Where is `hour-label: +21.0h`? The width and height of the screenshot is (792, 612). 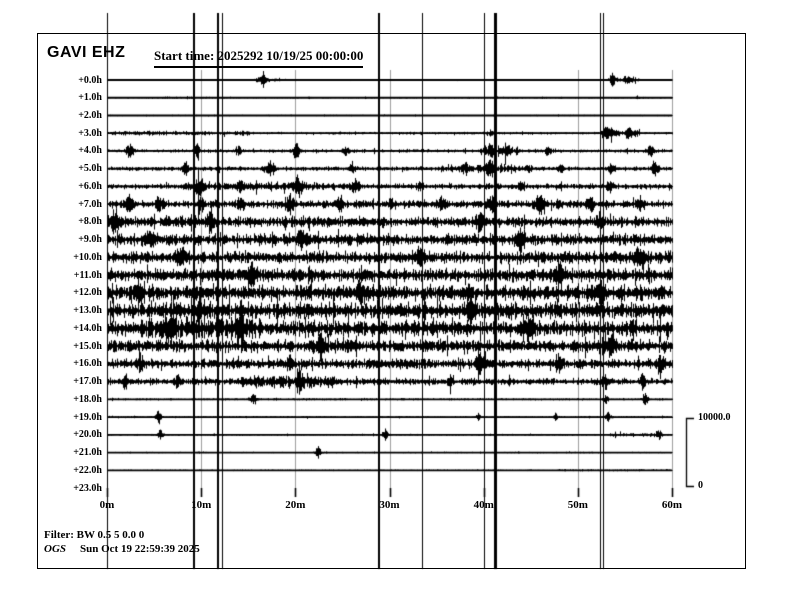 hour-label: +21.0h is located at coordinates (87, 453).